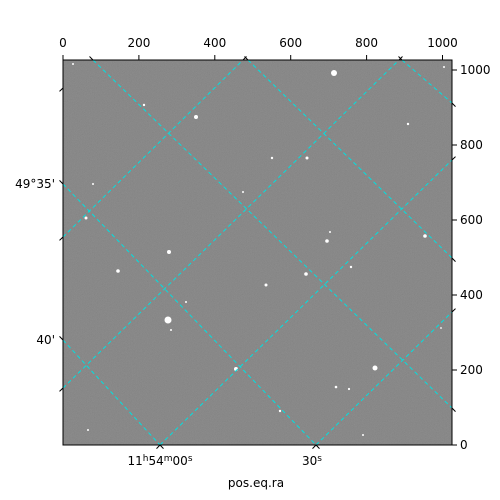 This screenshot has width=500, height=500. Describe the element at coordinates (442, 43) in the screenshot. I see `top-tick-label: 1000` at that location.